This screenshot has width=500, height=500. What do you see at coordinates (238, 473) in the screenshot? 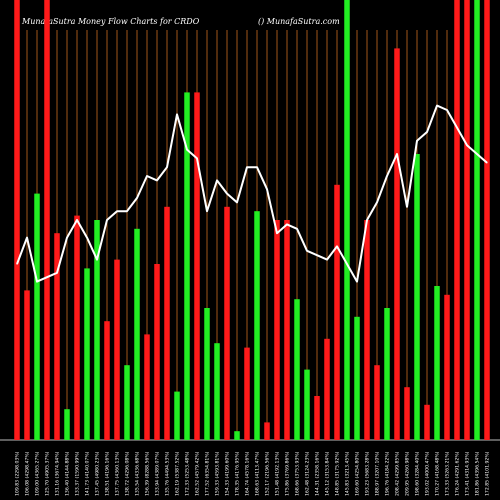
I see `x-tick-label: 178.35 (4176.95%)` at bounding box center [238, 473].